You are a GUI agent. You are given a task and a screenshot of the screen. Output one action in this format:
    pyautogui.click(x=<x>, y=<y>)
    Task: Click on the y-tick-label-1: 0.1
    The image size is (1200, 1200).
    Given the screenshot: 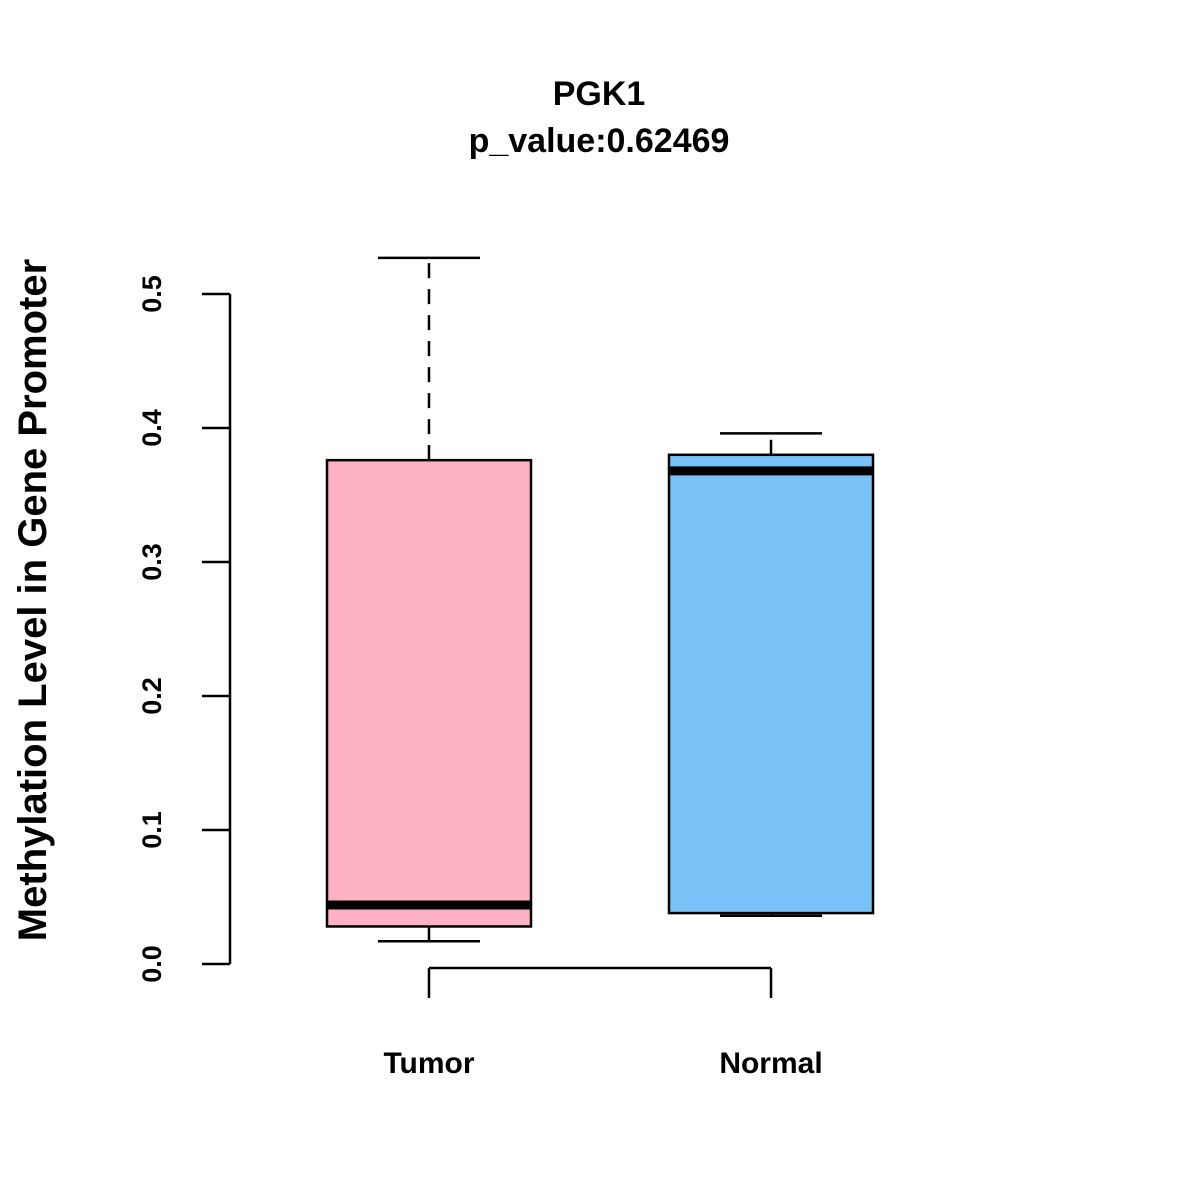 What is the action you would take?
    pyautogui.click(x=152, y=830)
    